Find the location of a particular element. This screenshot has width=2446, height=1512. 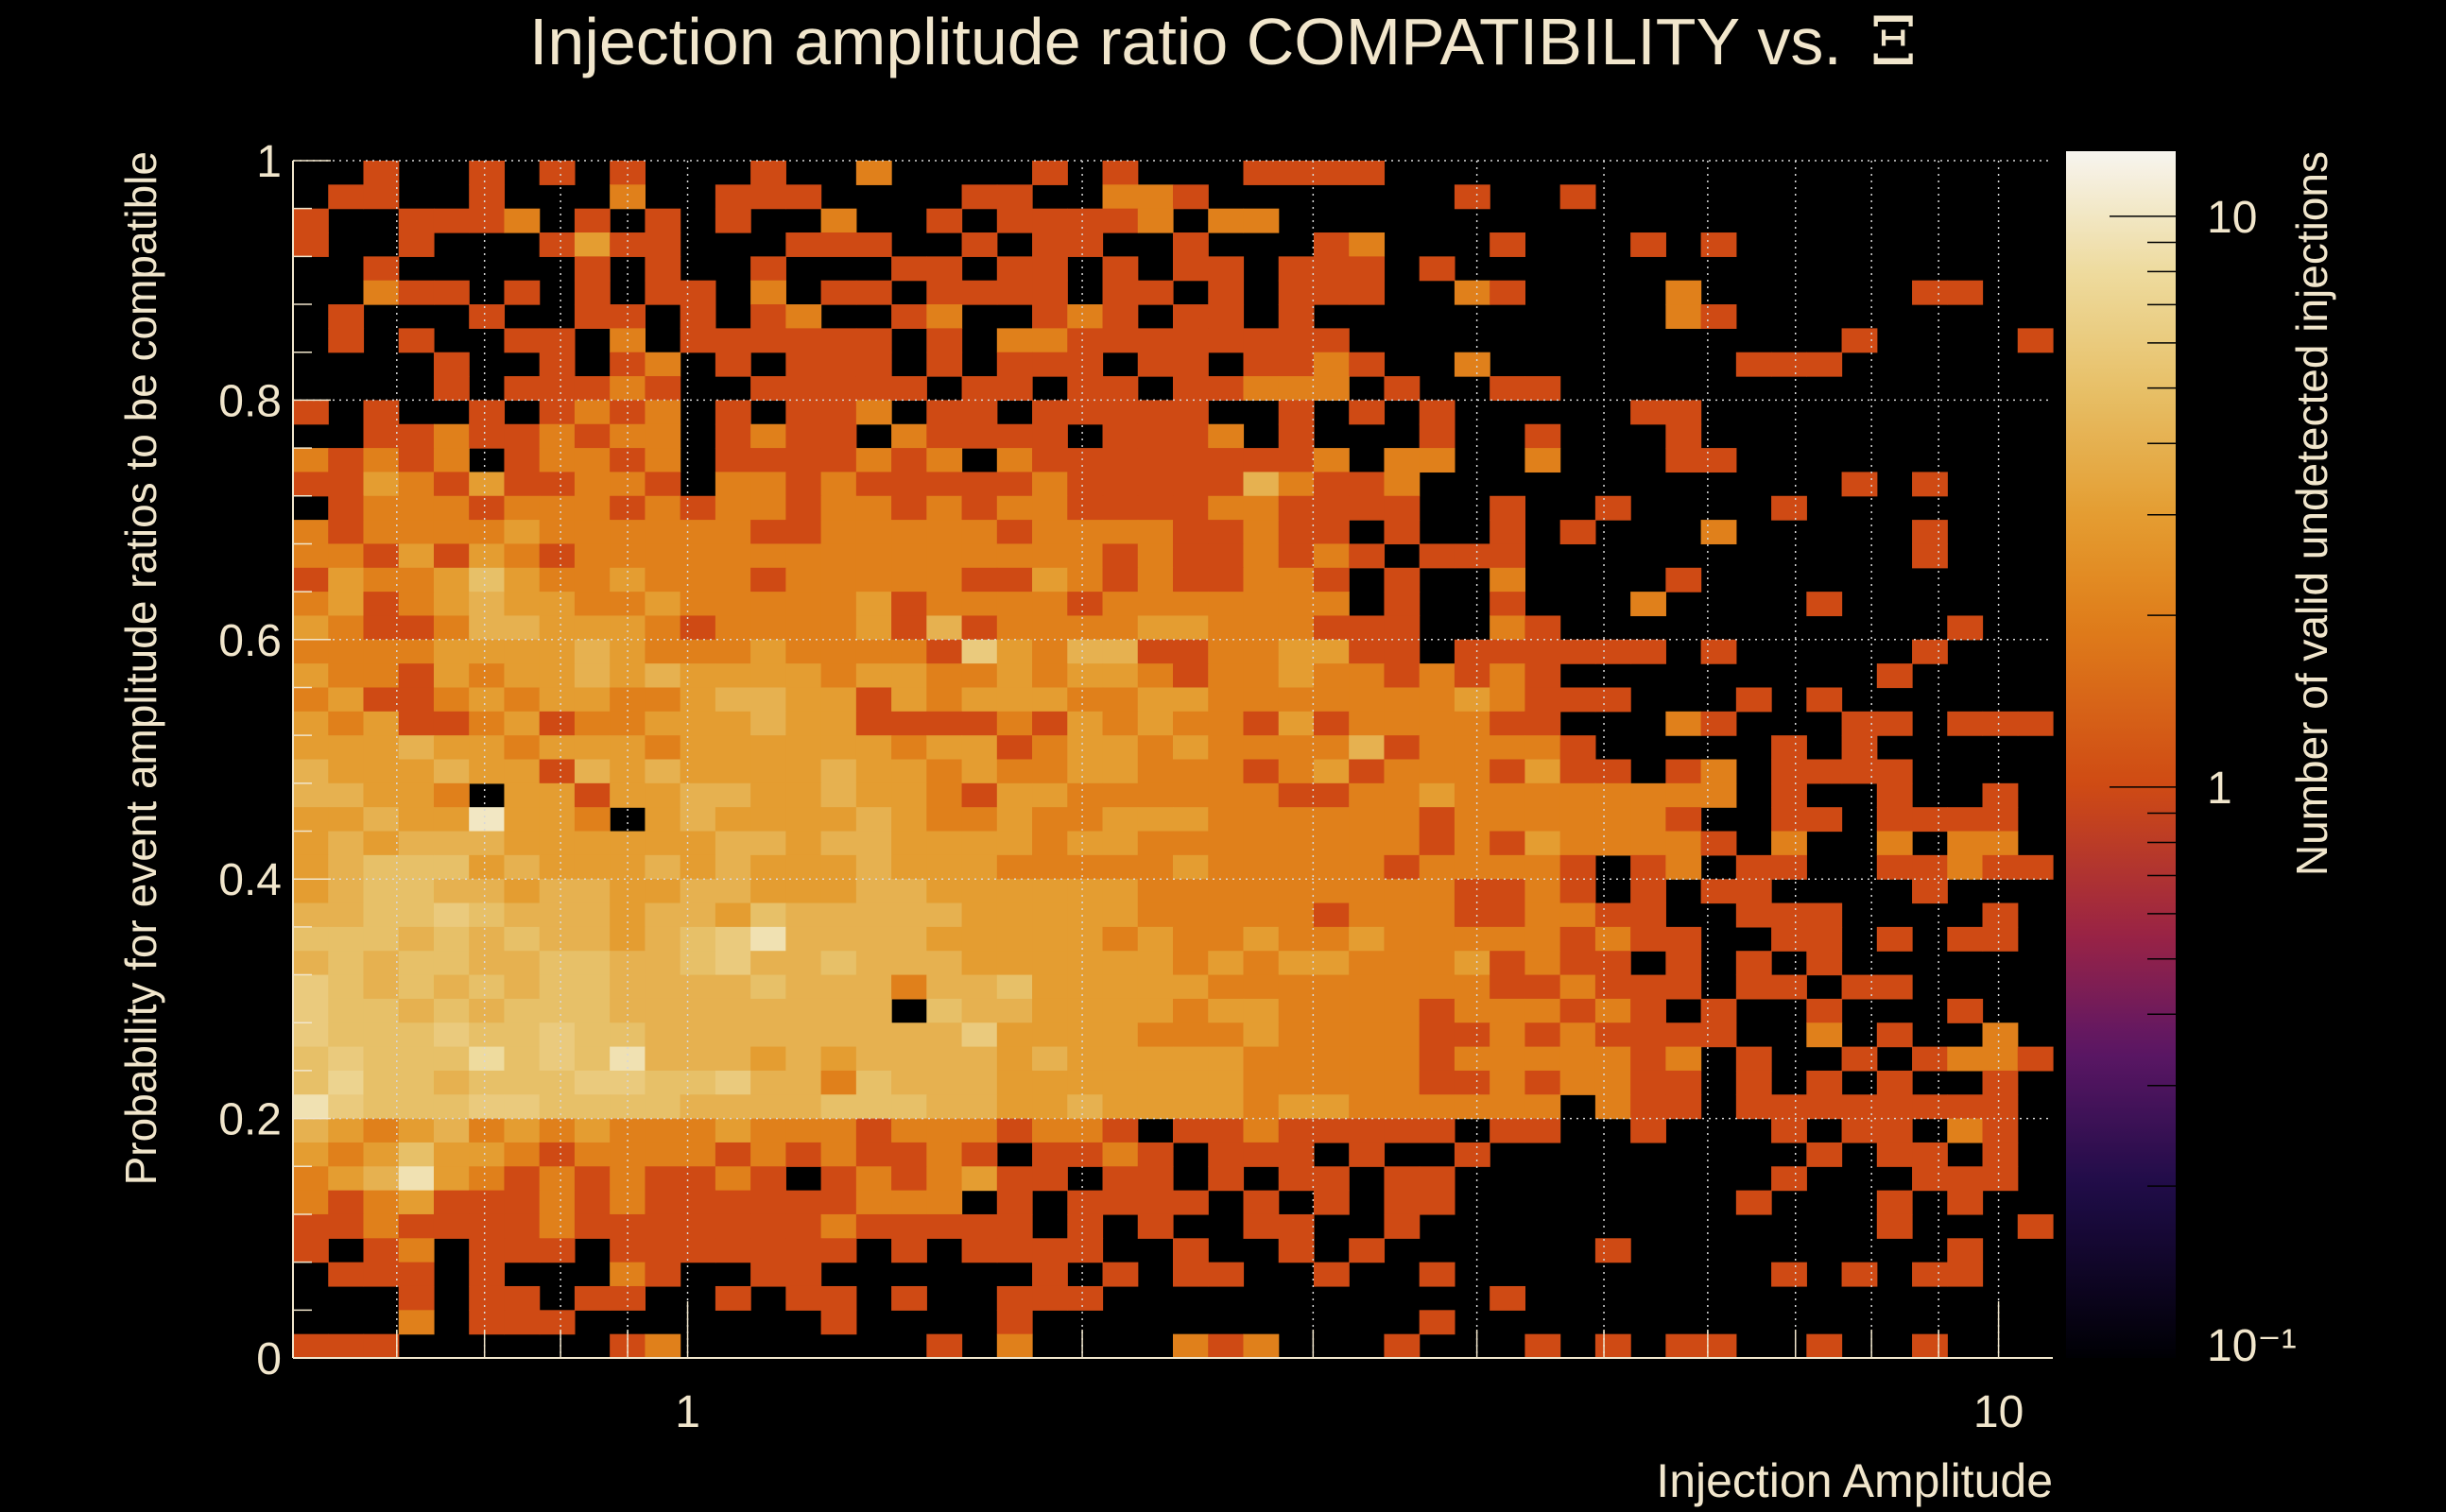

y-tick-label: 1 is located at coordinates (269, 162).